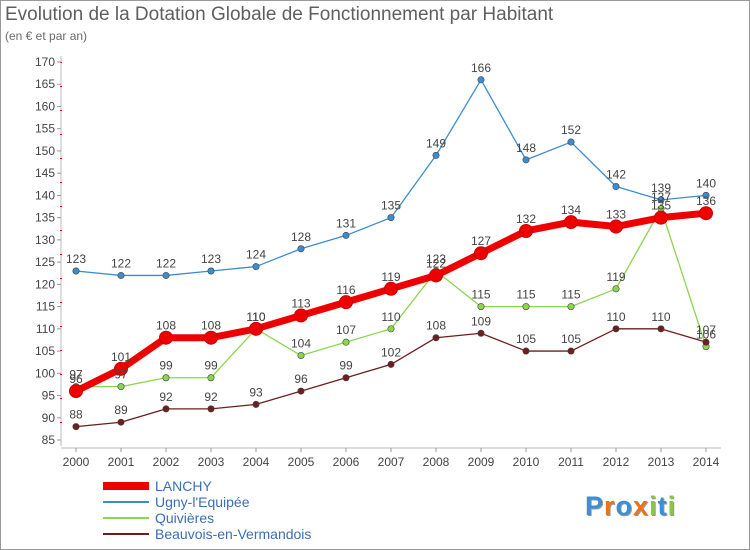 The height and width of the screenshot is (550, 750). Describe the element at coordinates (526, 148) in the screenshot. I see `data-label-1: 148` at that location.